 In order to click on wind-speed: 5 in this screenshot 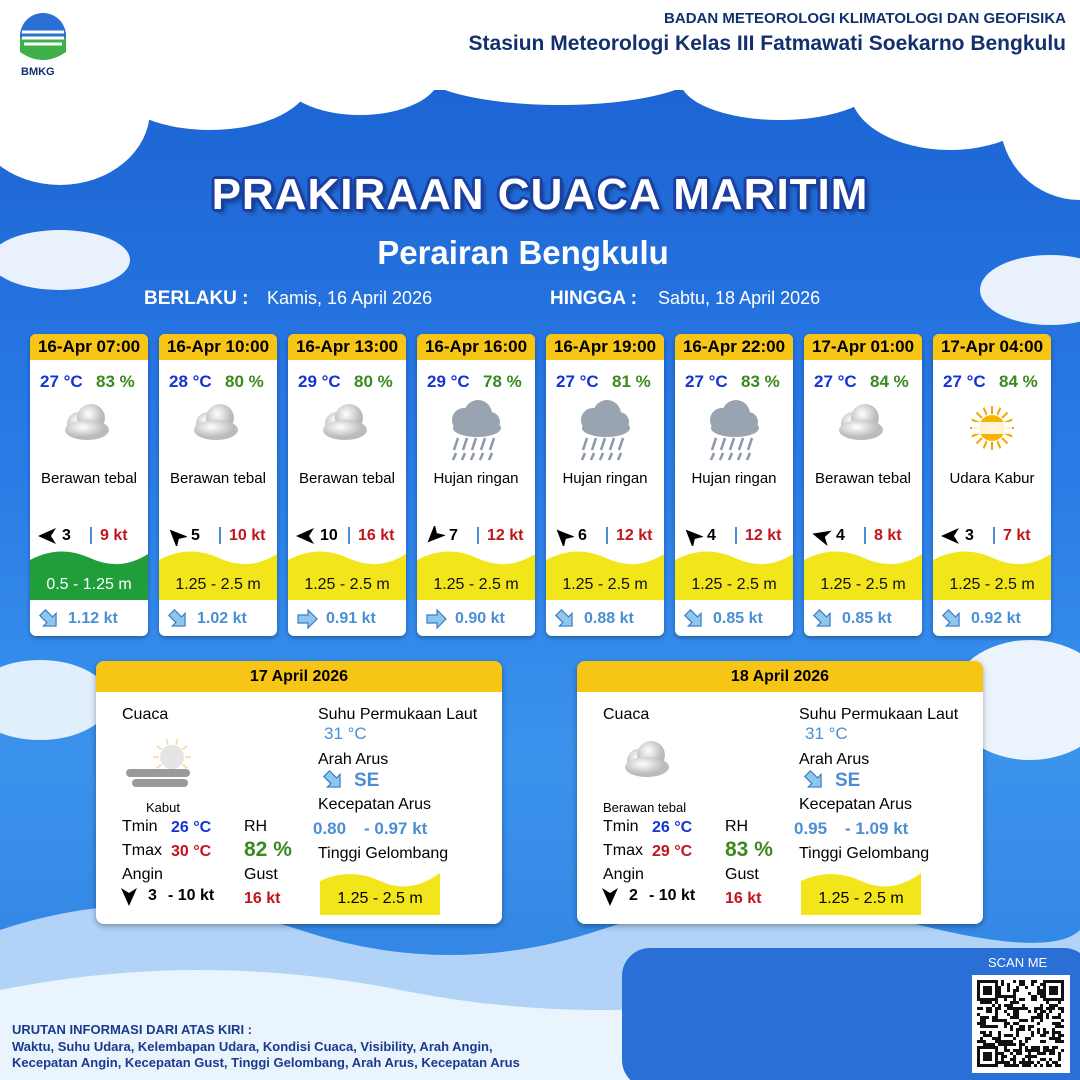, I will do `click(195, 535)`.